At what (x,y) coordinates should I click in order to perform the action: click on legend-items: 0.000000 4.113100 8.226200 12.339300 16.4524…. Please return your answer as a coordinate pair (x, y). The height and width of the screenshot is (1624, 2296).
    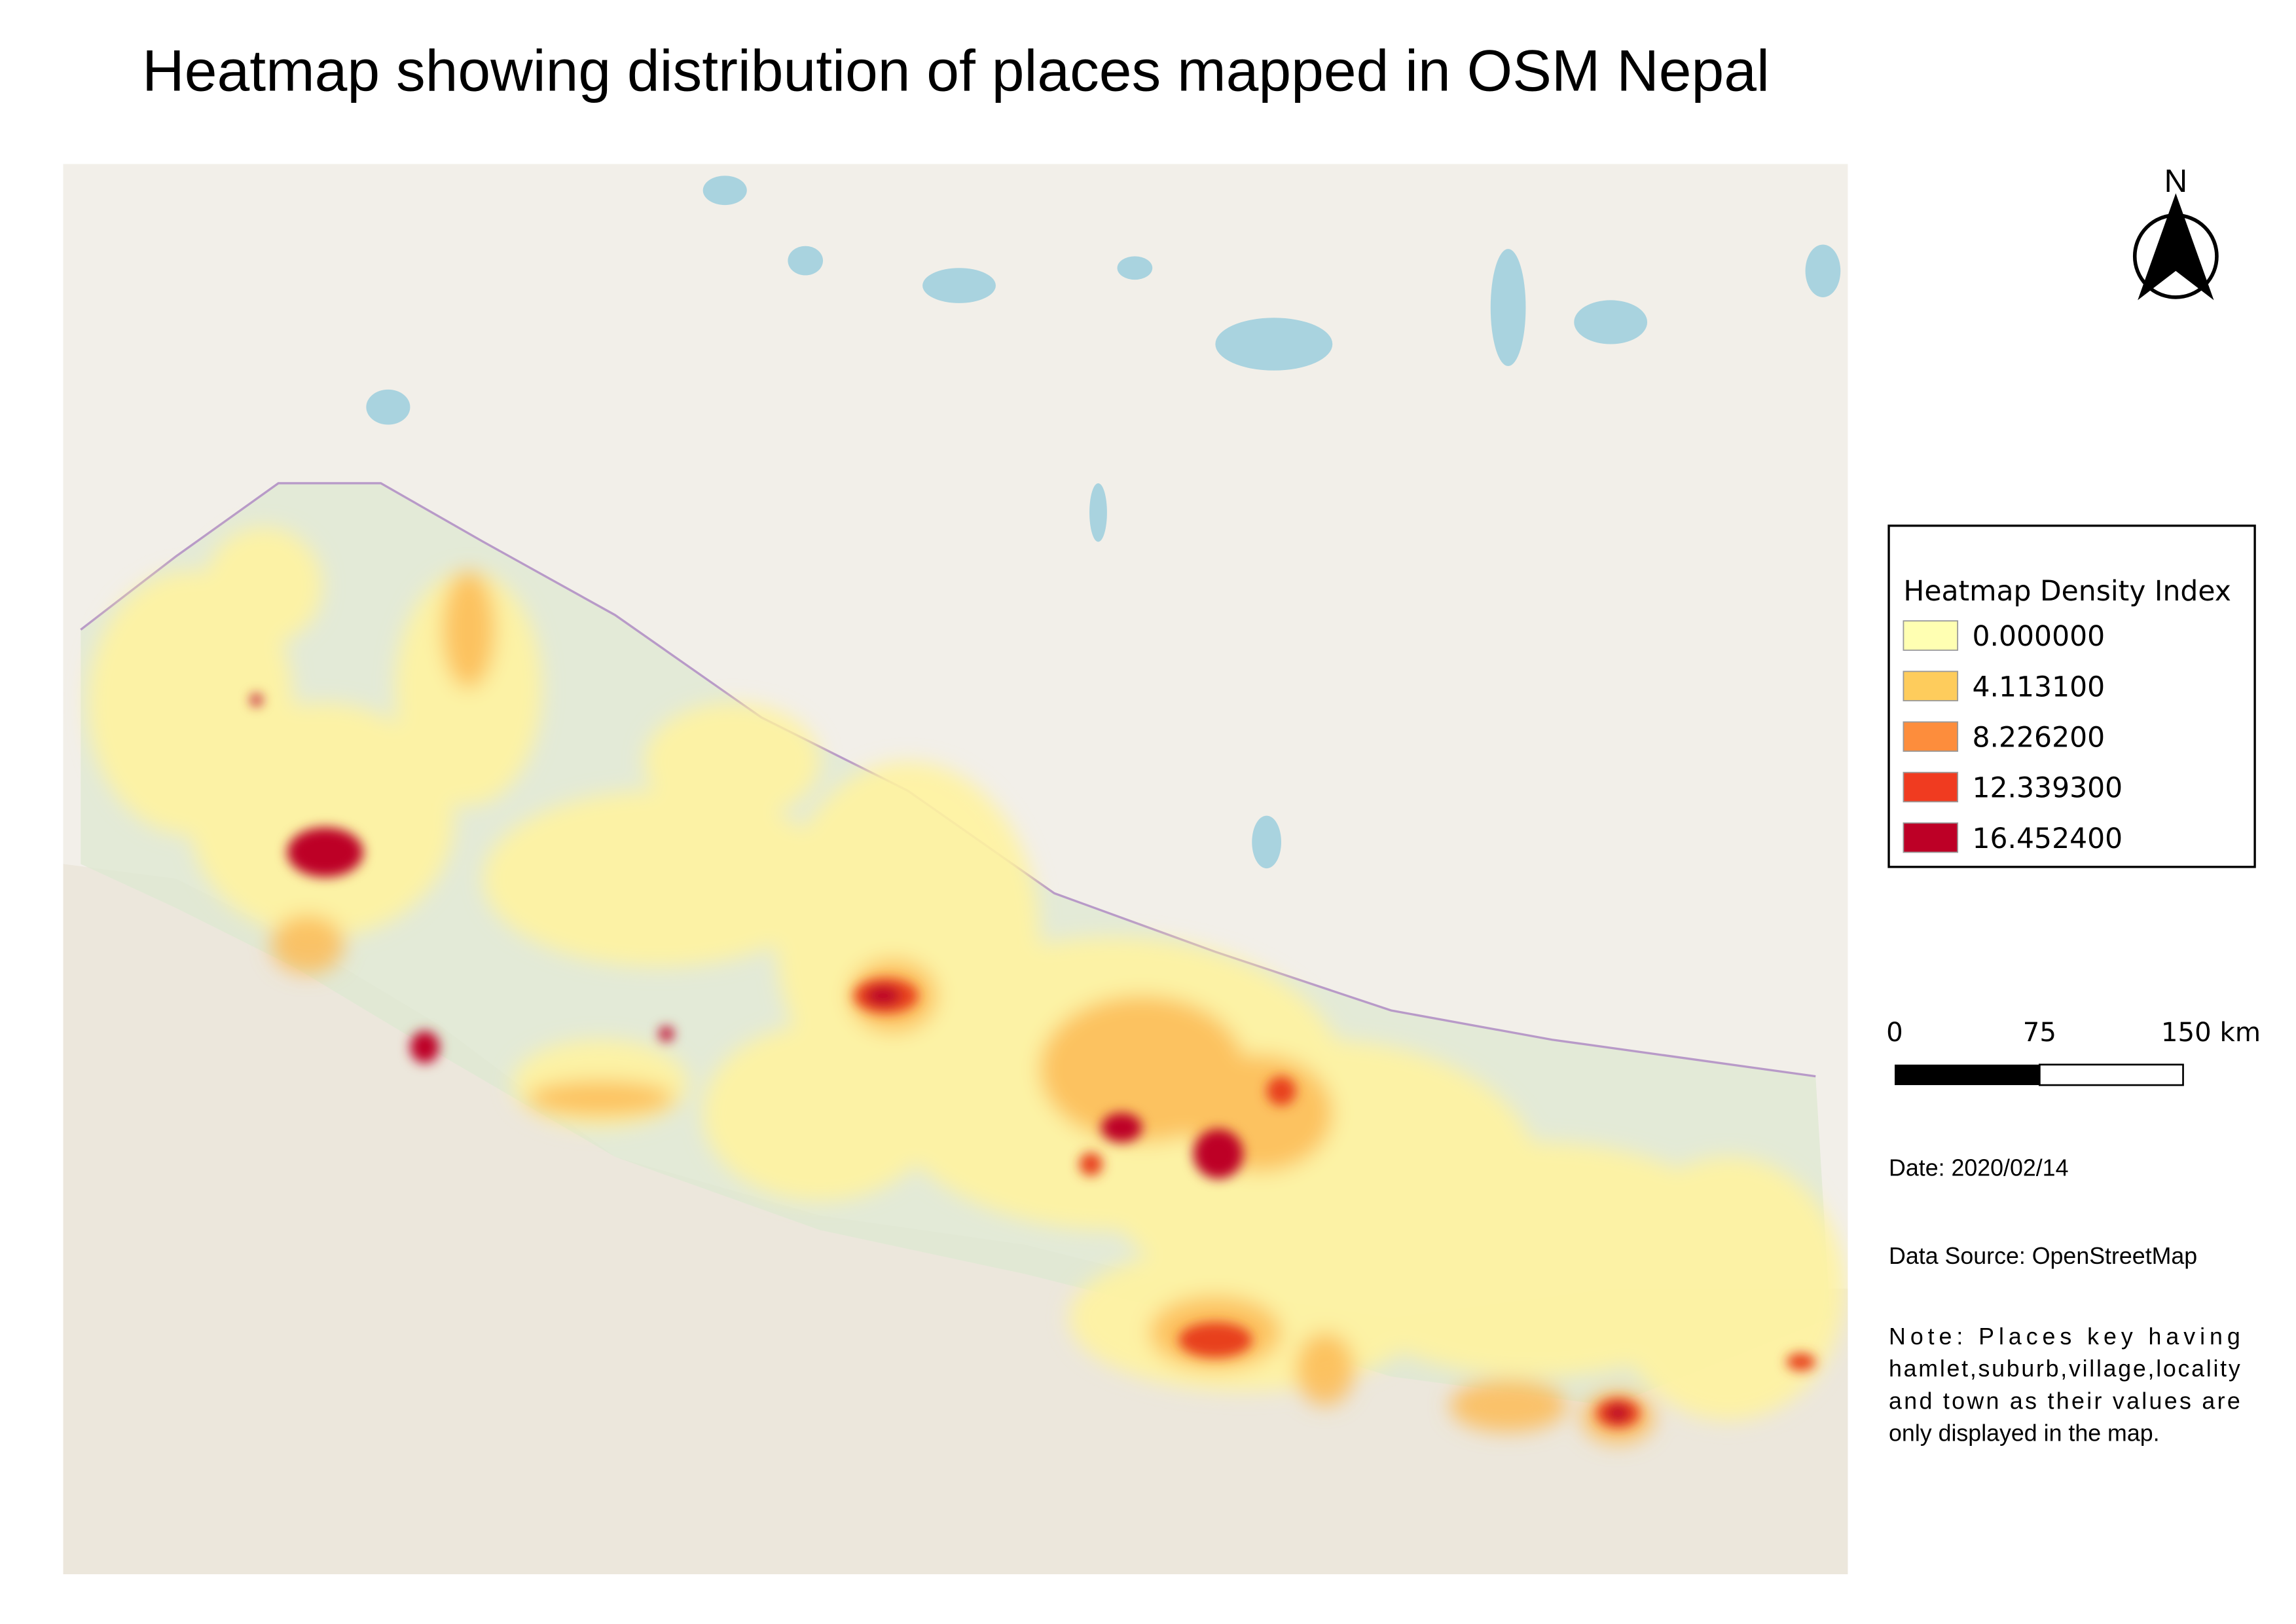
    Looking at the image, I should click on (2013, 737).